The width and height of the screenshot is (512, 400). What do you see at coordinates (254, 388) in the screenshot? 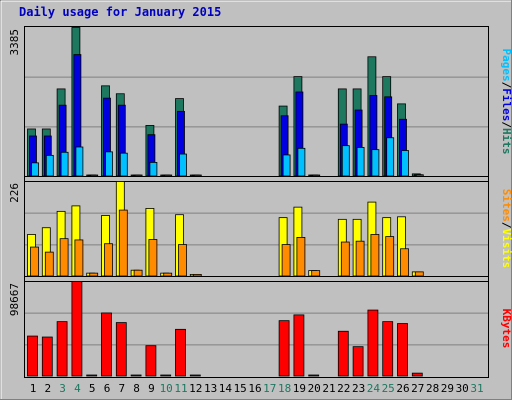
I see `day-label: 16` at bounding box center [254, 388].